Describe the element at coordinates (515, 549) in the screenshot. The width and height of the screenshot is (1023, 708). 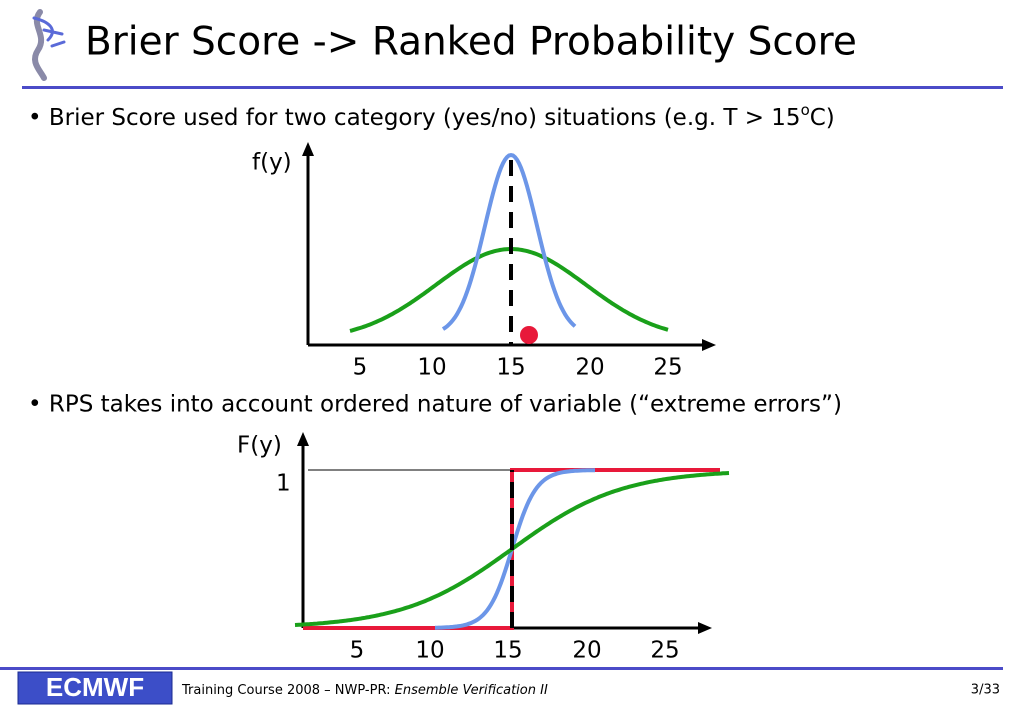
I see `narrow-cdf` at that location.